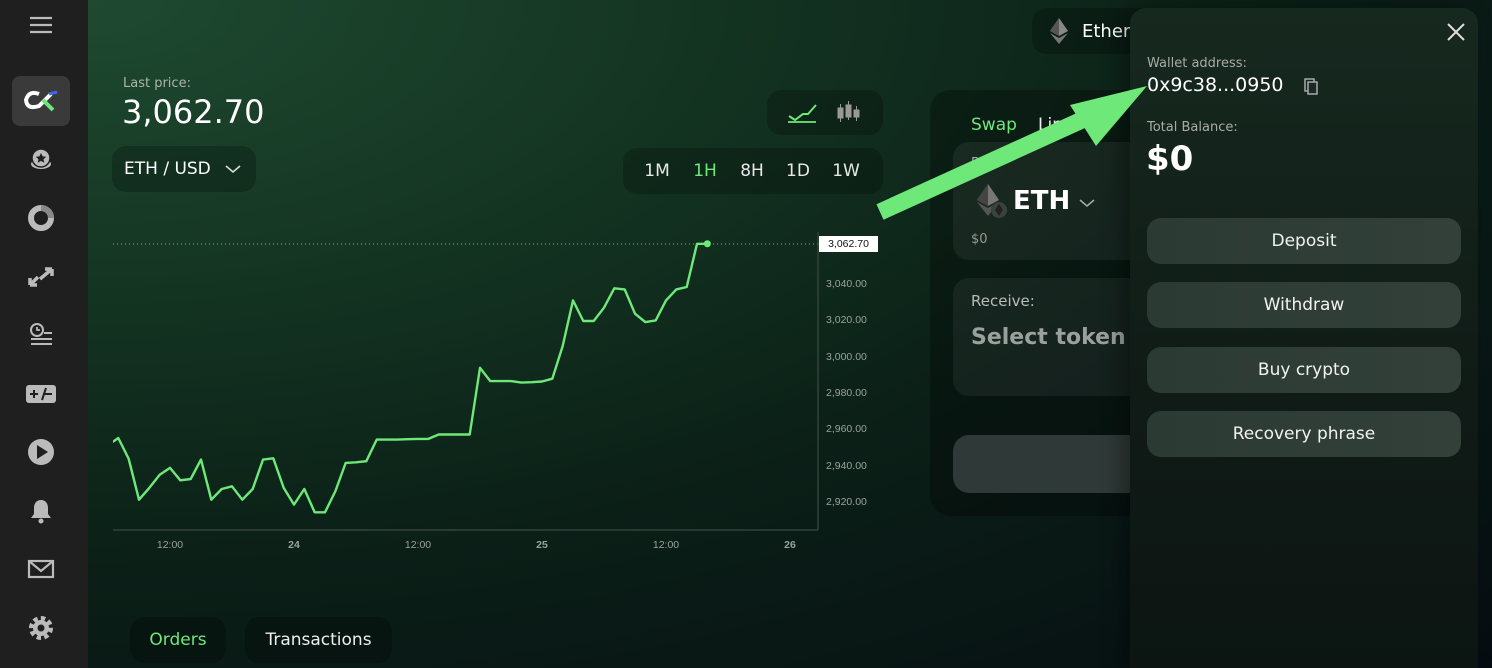 The image size is (1492, 668). What do you see at coordinates (825, 112) in the screenshot?
I see `chart-type-toggle` at bounding box center [825, 112].